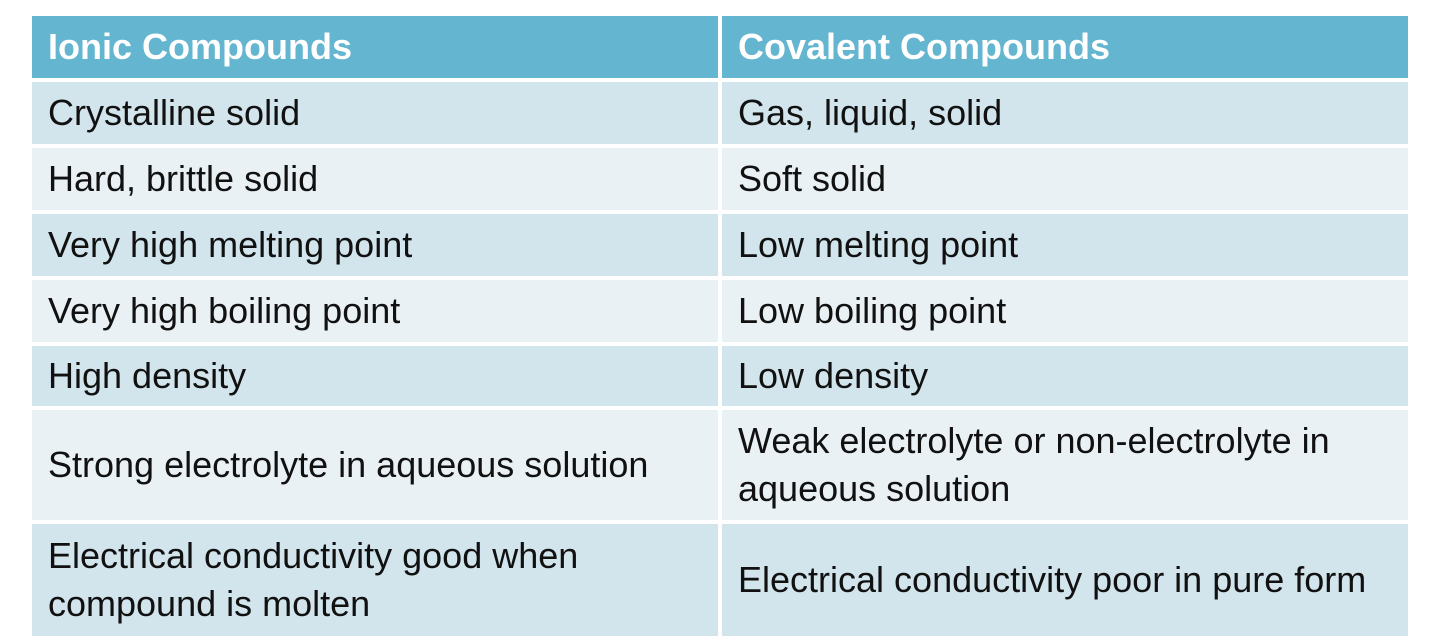 The height and width of the screenshot is (639, 1440). Describe the element at coordinates (375, 376) in the screenshot. I see `table-cell: High density` at that location.